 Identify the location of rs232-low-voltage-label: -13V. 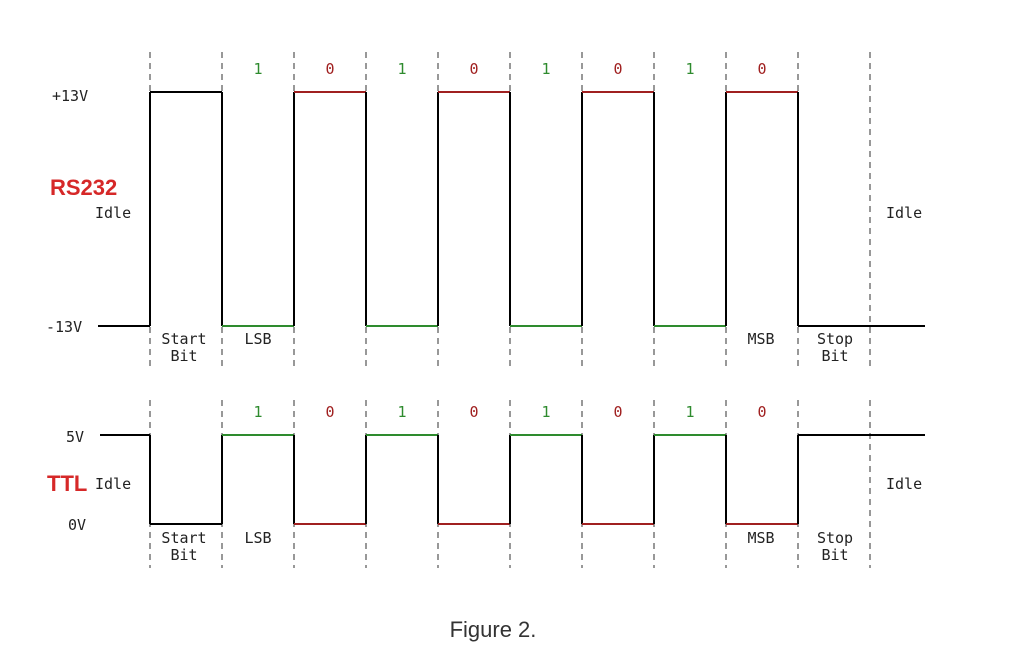
(64, 327).